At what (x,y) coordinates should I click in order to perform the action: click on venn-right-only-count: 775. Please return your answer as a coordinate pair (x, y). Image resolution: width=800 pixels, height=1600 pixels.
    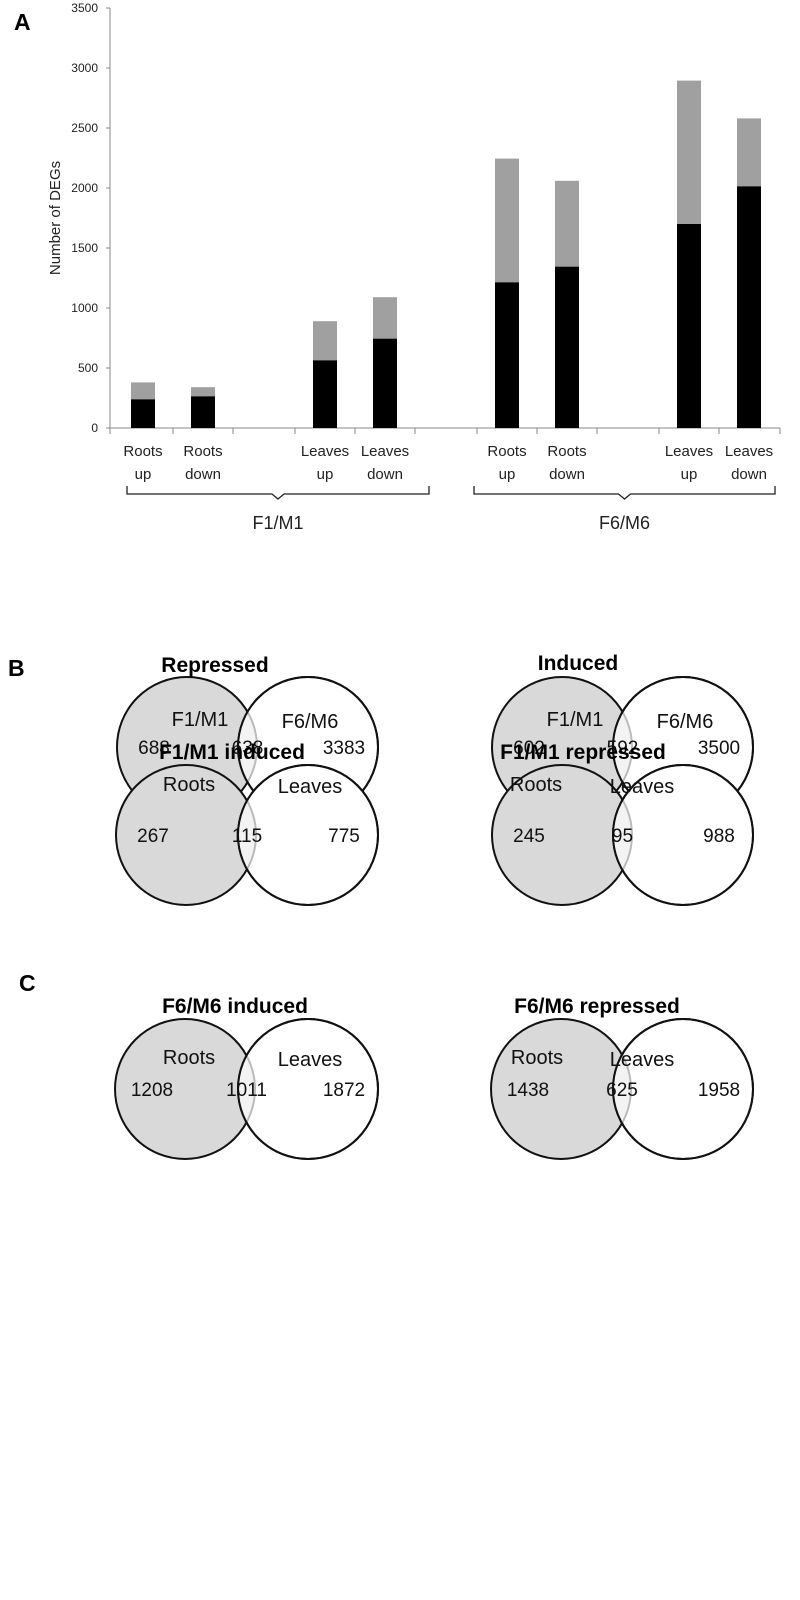
    Looking at the image, I should click on (344, 836).